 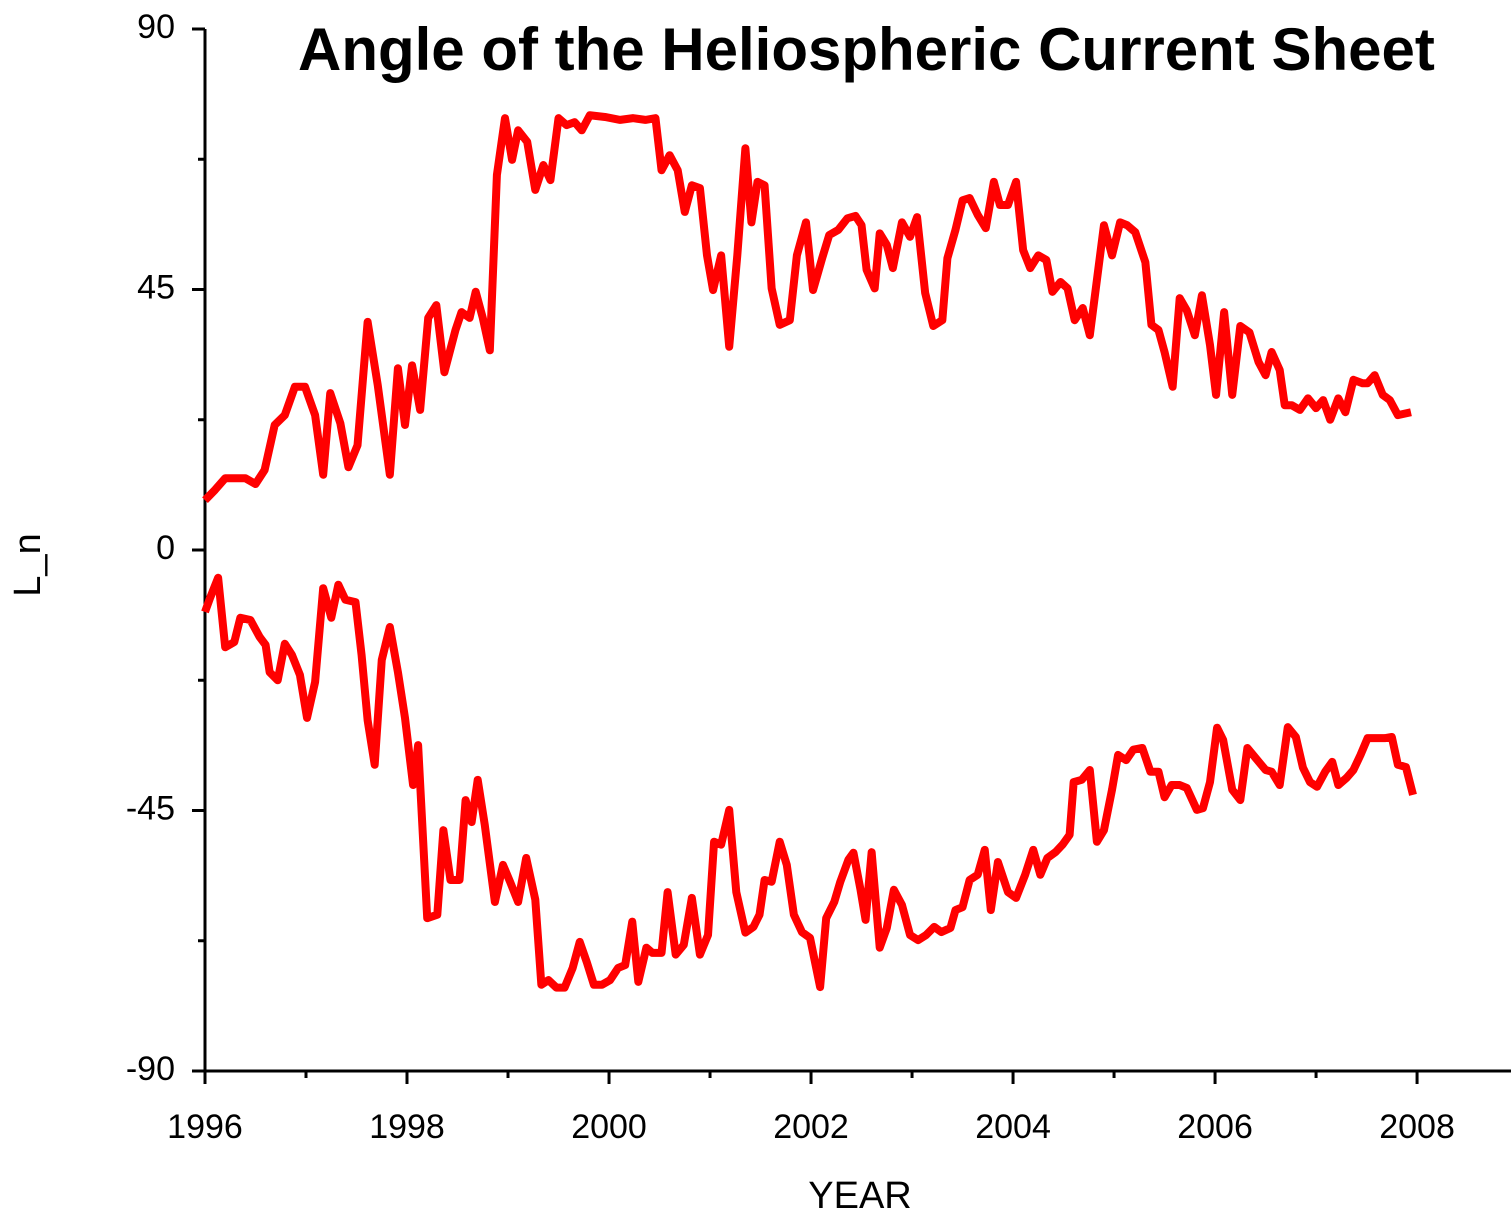 What do you see at coordinates (156, 287) in the screenshot?
I see `y-tick-label: 45` at bounding box center [156, 287].